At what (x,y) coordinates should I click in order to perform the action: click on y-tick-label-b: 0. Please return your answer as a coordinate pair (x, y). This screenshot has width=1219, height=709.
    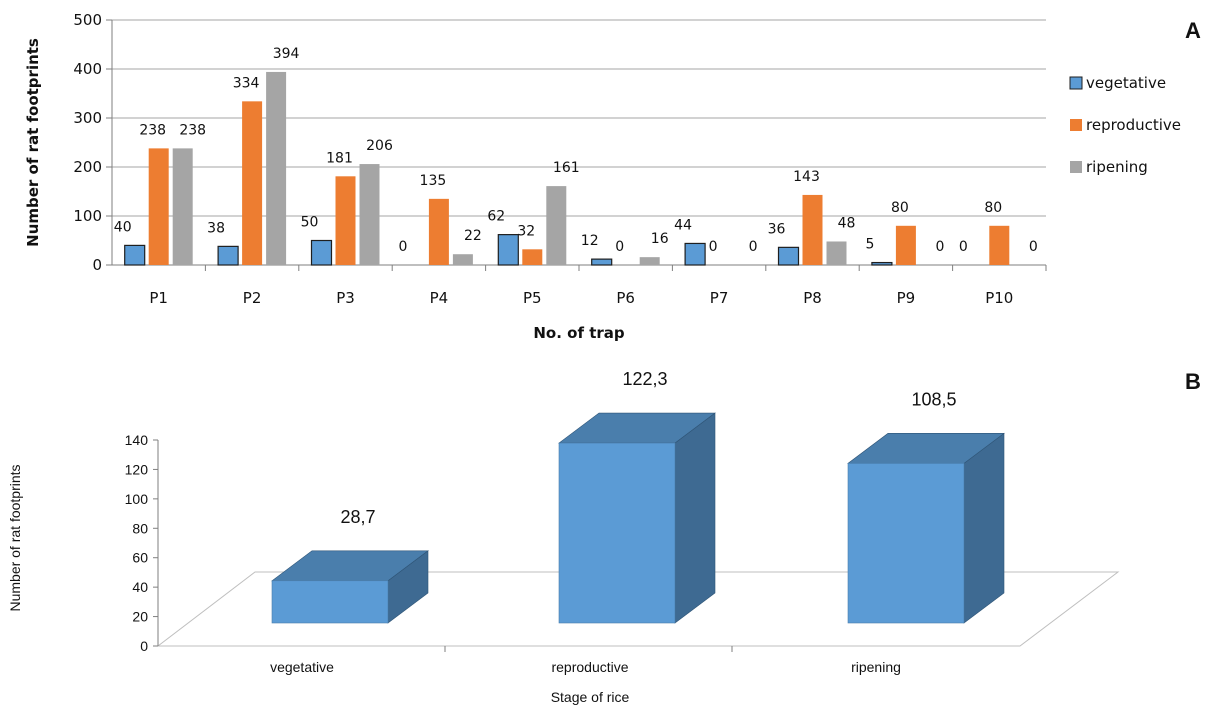
    Looking at the image, I should click on (144, 646).